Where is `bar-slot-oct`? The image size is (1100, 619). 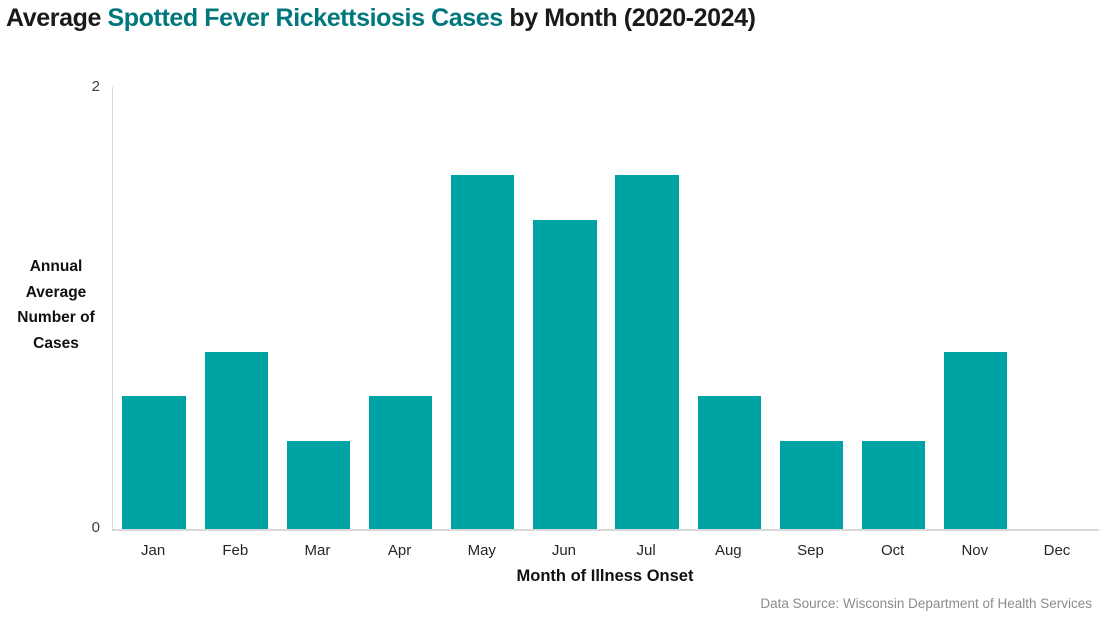
bar-slot-oct is located at coordinates (894, 308).